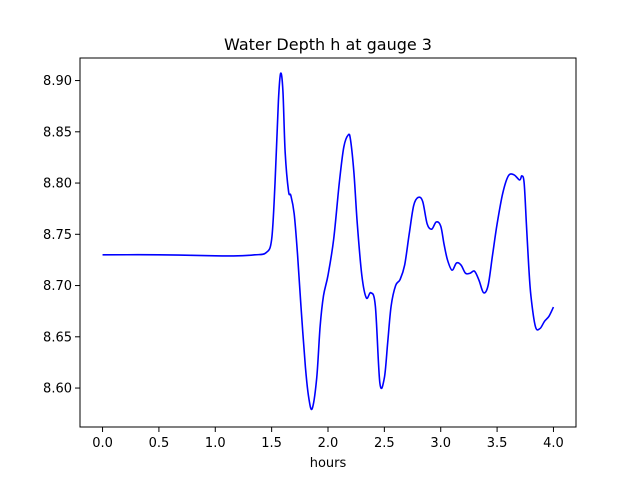 Image resolution: width=640 pixels, height=480 pixels. What do you see at coordinates (271, 443) in the screenshot?
I see `x-tick-label: 1.5` at bounding box center [271, 443].